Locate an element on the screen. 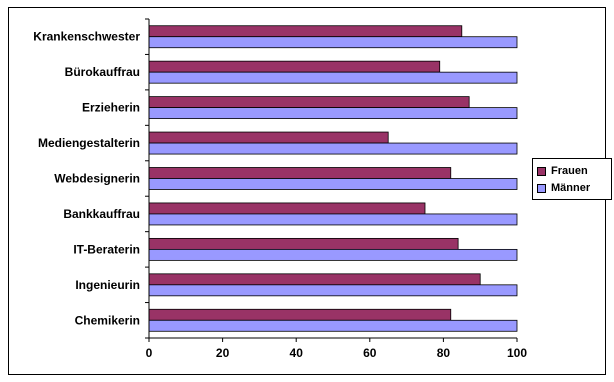  legend: Frauen Männer is located at coordinates (572, 179).